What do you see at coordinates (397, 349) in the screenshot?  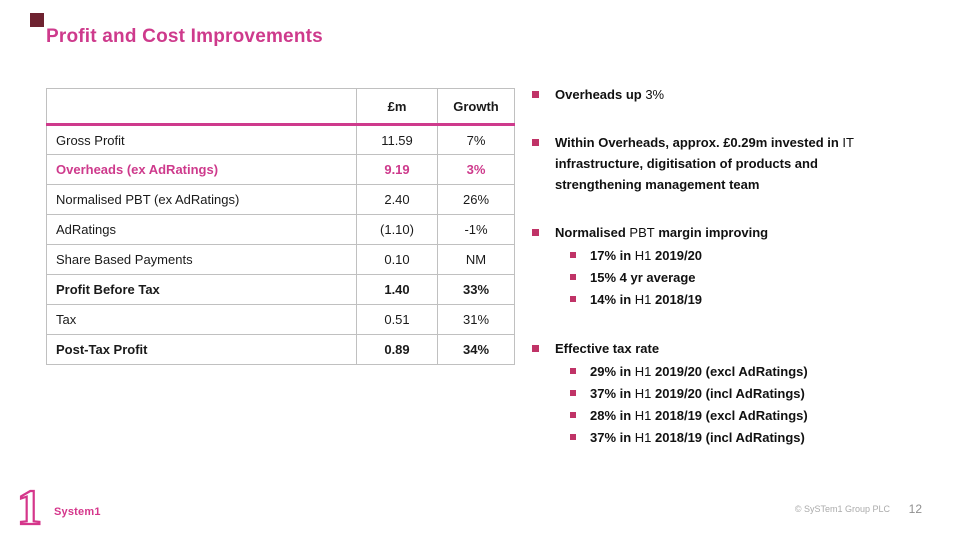 I see `row-value-gbp-m: 0.89` at bounding box center [397, 349].